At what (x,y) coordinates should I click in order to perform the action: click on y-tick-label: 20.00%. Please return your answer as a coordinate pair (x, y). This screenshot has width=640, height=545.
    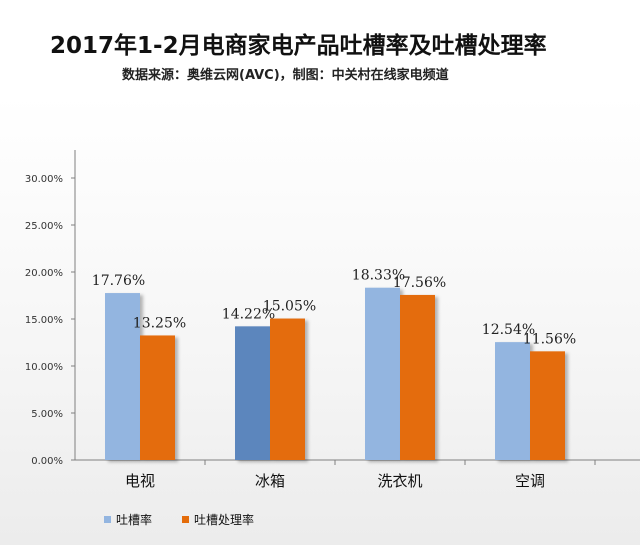
    Looking at the image, I should click on (44, 273).